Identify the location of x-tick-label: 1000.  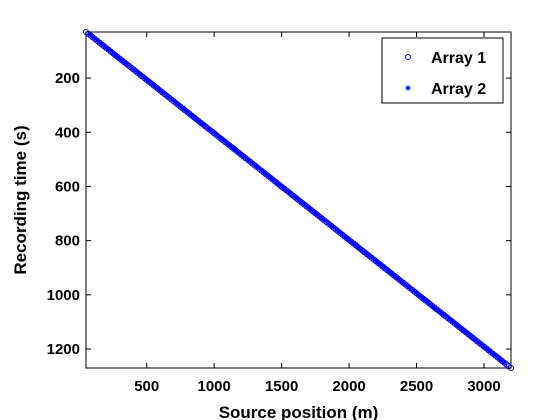
(213, 386).